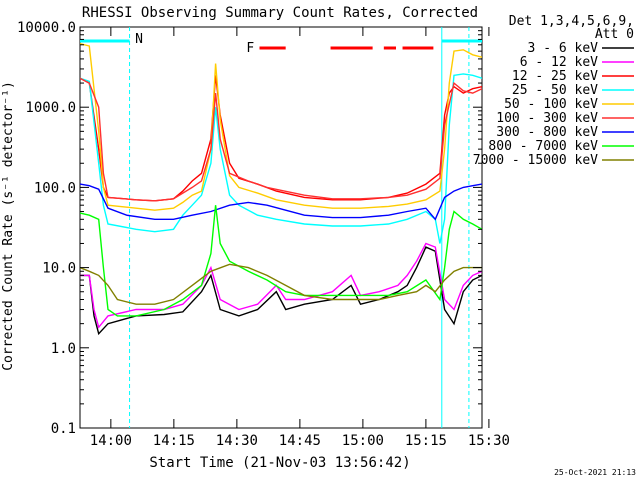 The height and width of the screenshot is (480, 640). What do you see at coordinates (559, 62) in the screenshot?
I see `legend-label-2: 6 - 12 keV` at bounding box center [559, 62].